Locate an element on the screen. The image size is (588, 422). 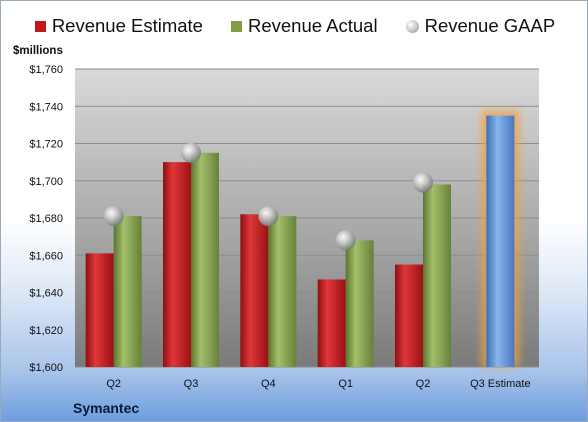
x-tick-label: Q3 Estimate is located at coordinates (500, 384).